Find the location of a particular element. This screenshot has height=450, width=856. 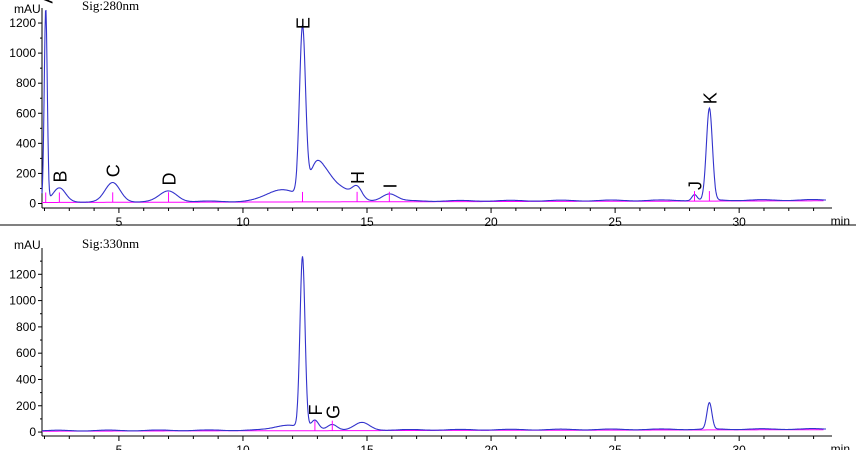

peak-label-F: F is located at coordinates (316, 410).